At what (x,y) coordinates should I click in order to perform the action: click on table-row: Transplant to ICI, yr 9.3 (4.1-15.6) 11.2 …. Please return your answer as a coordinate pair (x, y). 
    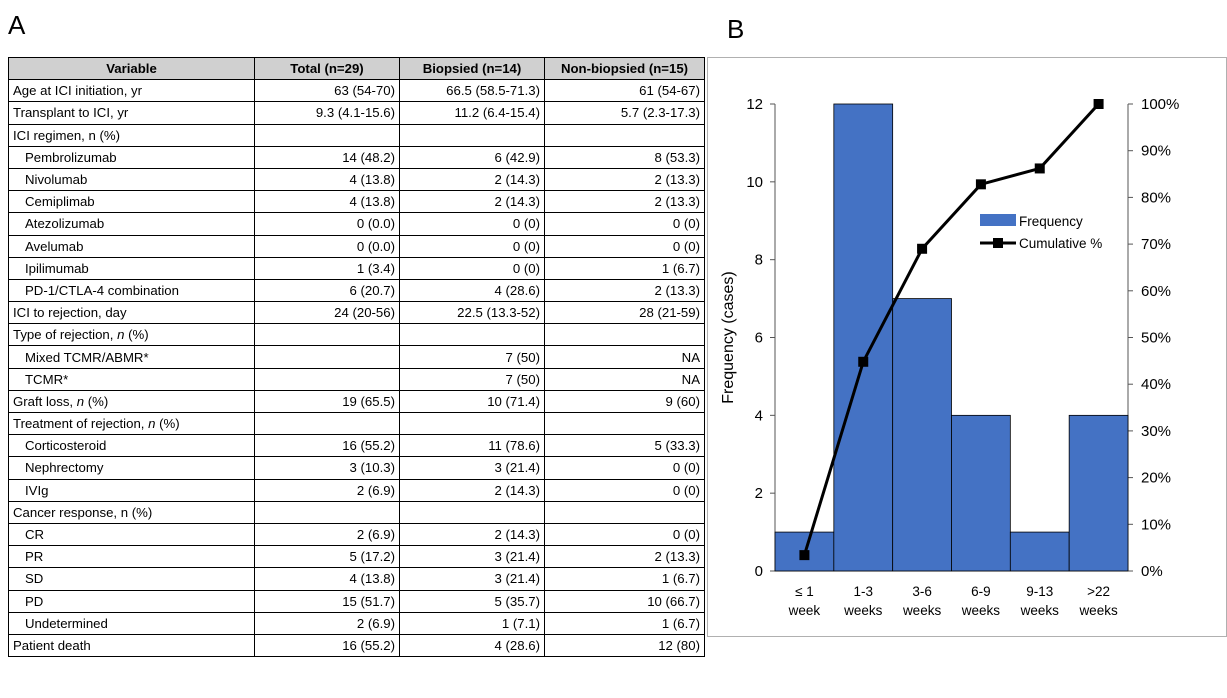
    Looking at the image, I should click on (356, 113).